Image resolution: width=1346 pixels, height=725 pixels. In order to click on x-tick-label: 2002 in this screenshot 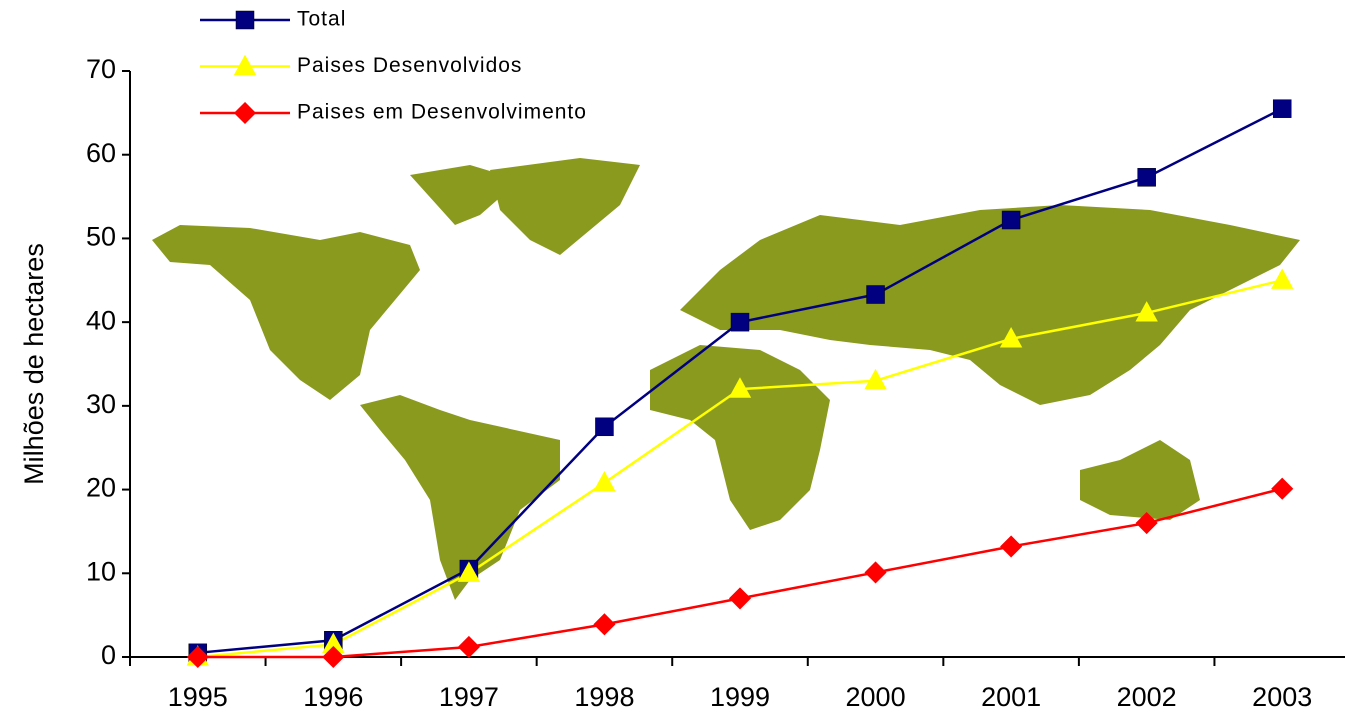, I will do `click(1147, 697)`.